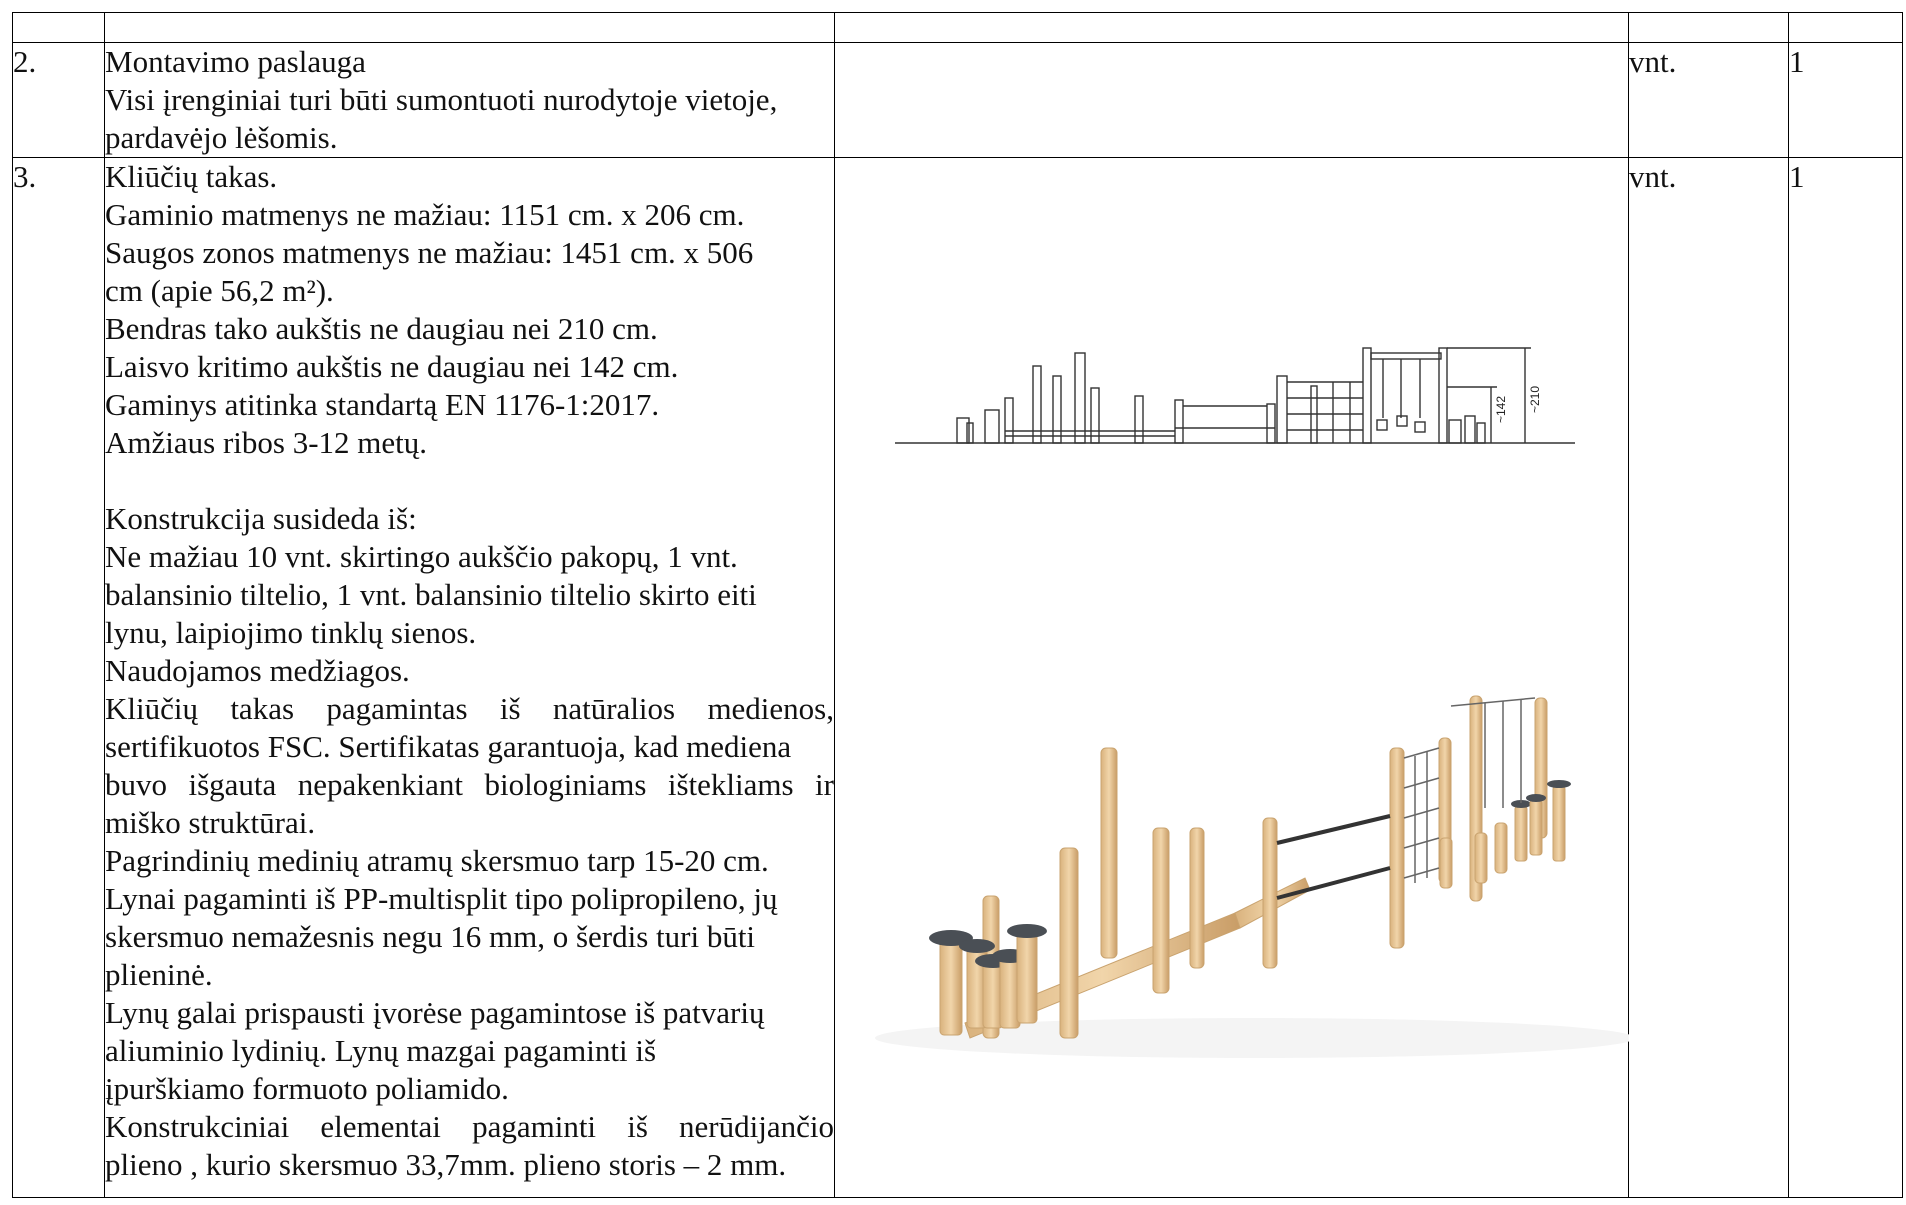 This screenshot has height=1205, width=1906. I want to click on row-title: Montavimo paslauga, so click(235, 61).